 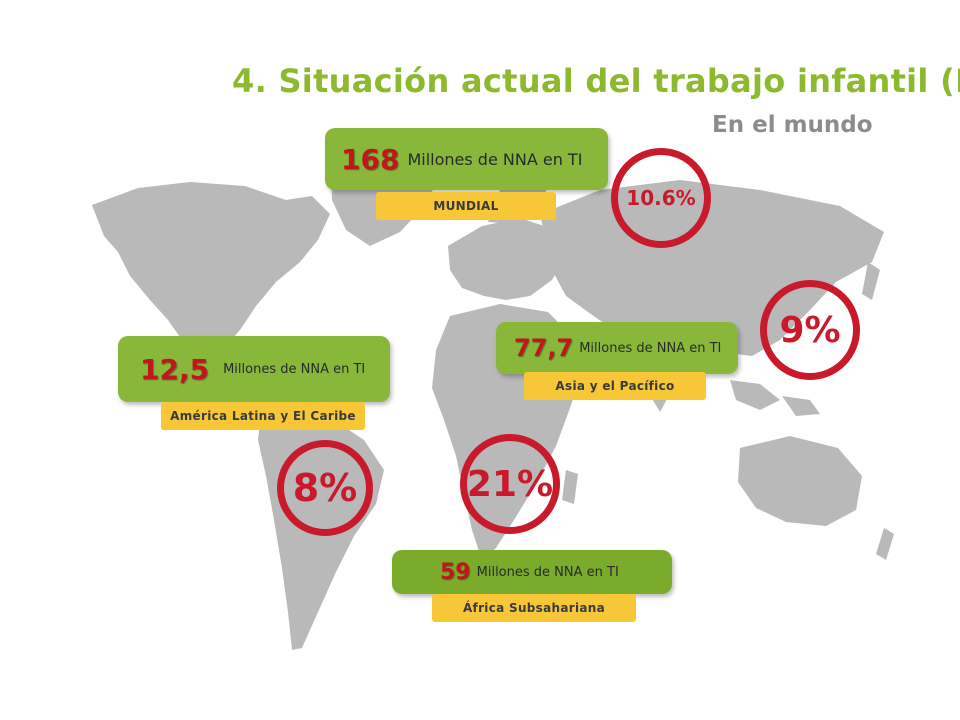 I want to click on asia-percent-ring: 9%, so click(x=810, y=330).